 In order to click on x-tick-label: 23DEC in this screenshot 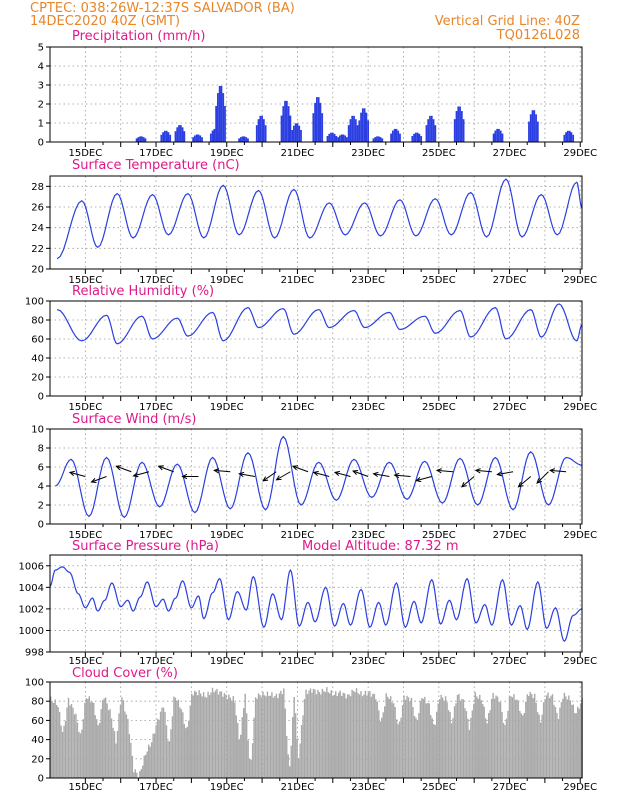, I will do `click(368, 407)`.